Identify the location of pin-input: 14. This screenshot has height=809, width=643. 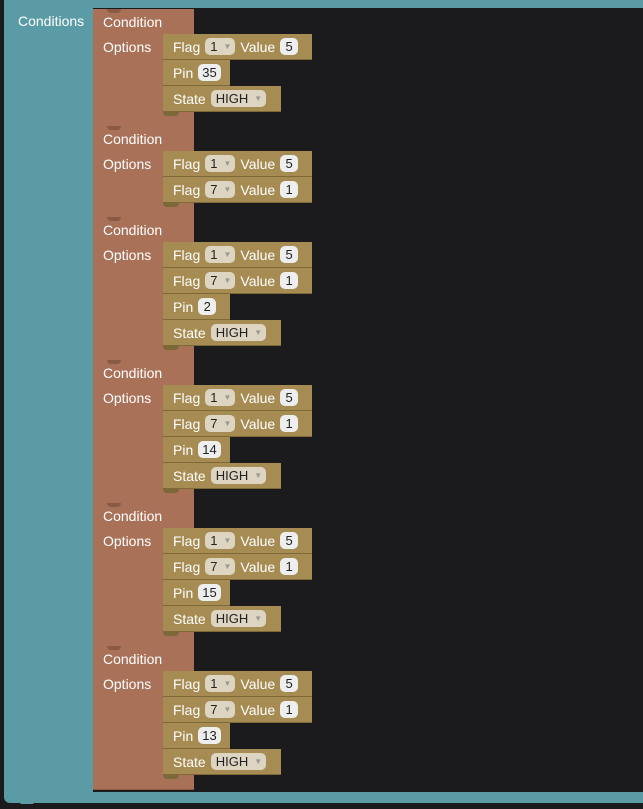
(209, 449).